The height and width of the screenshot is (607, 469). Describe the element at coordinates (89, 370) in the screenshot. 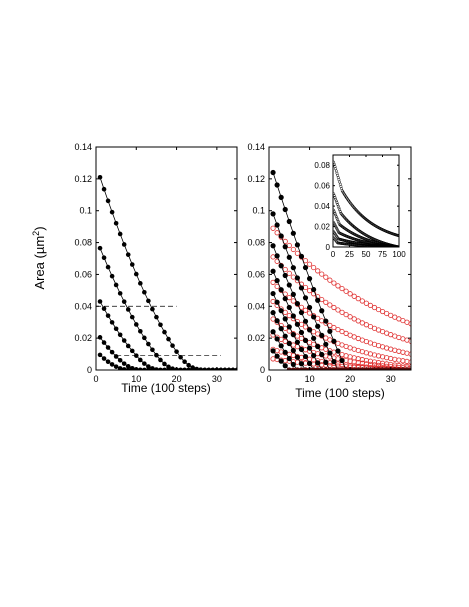

I see `left-y-tick-label: 0` at that location.